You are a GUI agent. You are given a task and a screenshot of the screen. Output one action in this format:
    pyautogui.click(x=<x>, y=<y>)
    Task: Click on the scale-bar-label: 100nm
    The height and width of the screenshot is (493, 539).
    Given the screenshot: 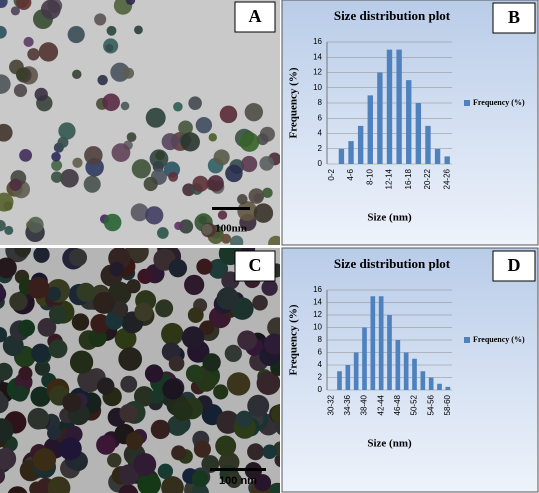 What is the action you would take?
    pyautogui.click(x=231, y=229)
    